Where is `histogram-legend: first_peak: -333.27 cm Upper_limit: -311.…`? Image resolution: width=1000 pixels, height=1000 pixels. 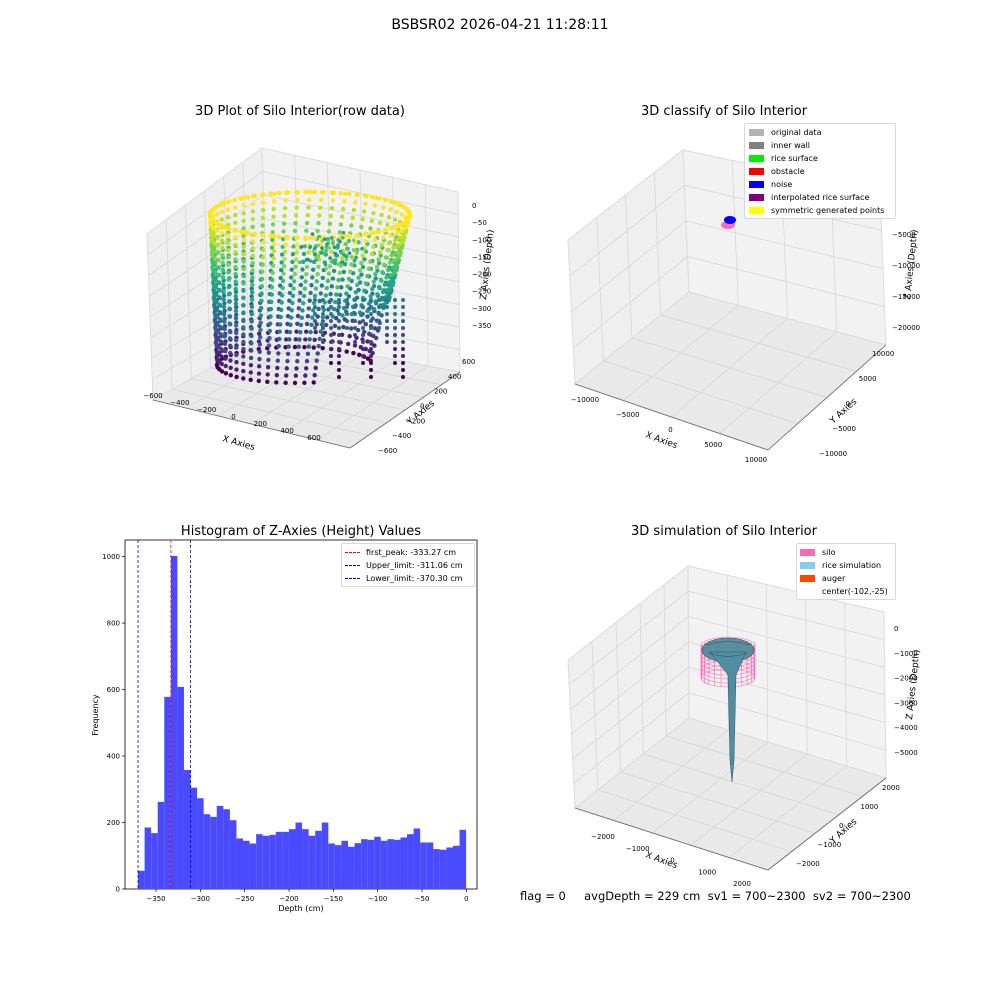 histogram-legend: first_peak: -333.27 cm Upper_limit: -311.… is located at coordinates (408, 565).